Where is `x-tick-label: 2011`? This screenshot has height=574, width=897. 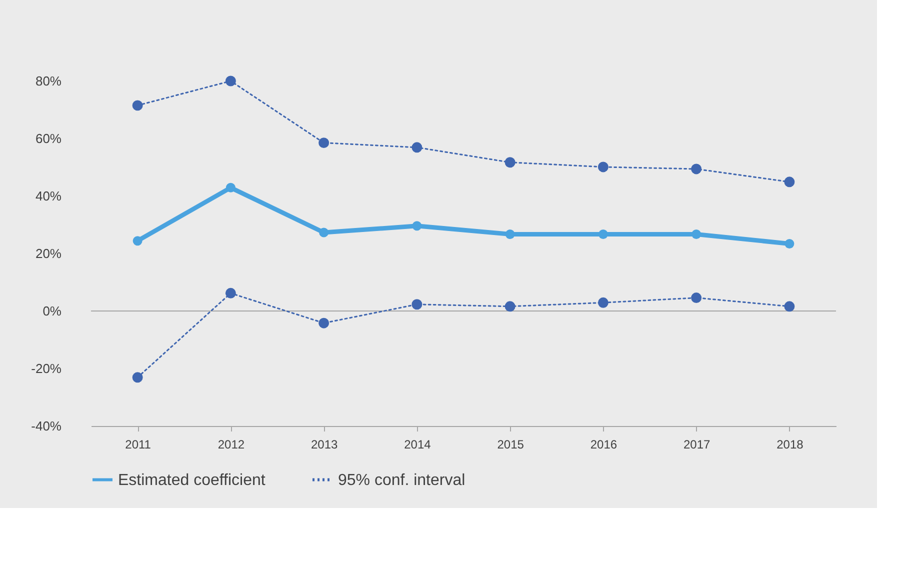
x-tick-label: 2011 is located at coordinates (138, 445).